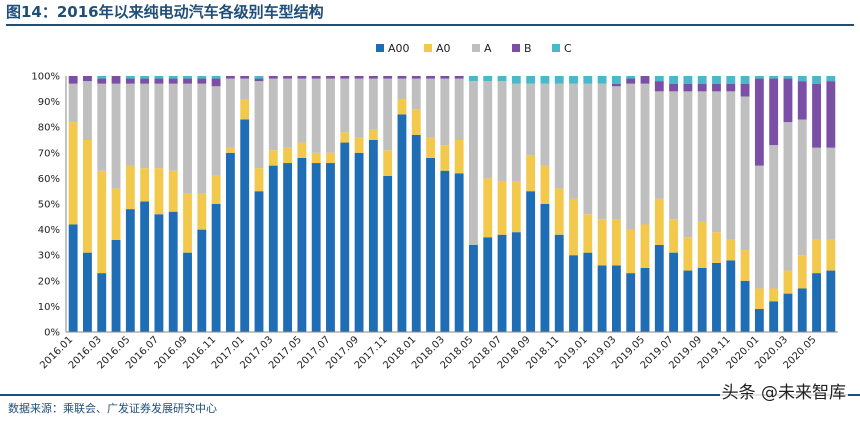 The width and height of the screenshot is (860, 421). Describe the element at coordinates (731, 296) in the screenshot. I see `bar-a00-2019.11` at that location.